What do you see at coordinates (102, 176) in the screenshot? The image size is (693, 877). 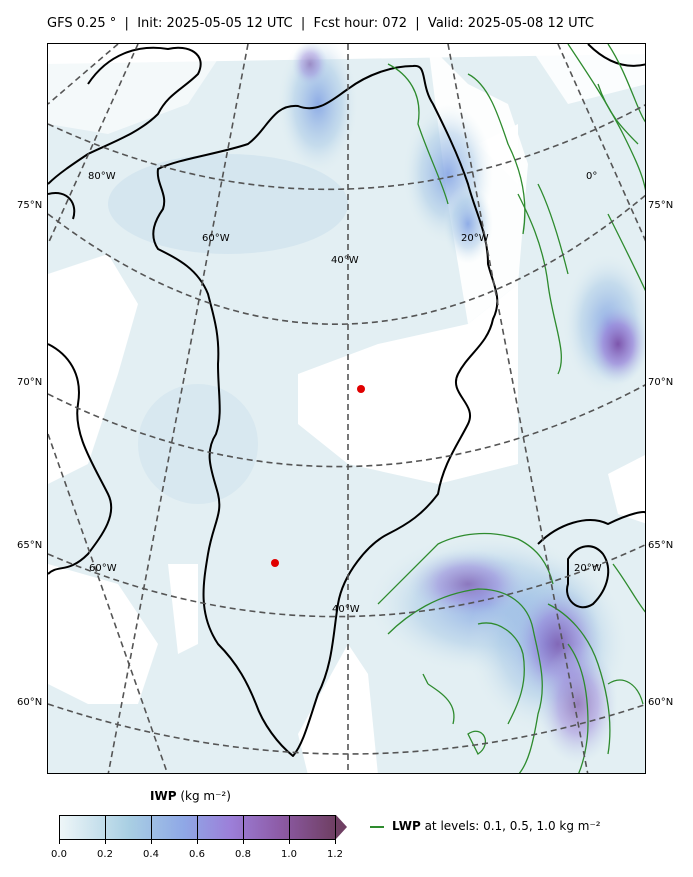 I see `lon-label: 80°W` at bounding box center [102, 176].